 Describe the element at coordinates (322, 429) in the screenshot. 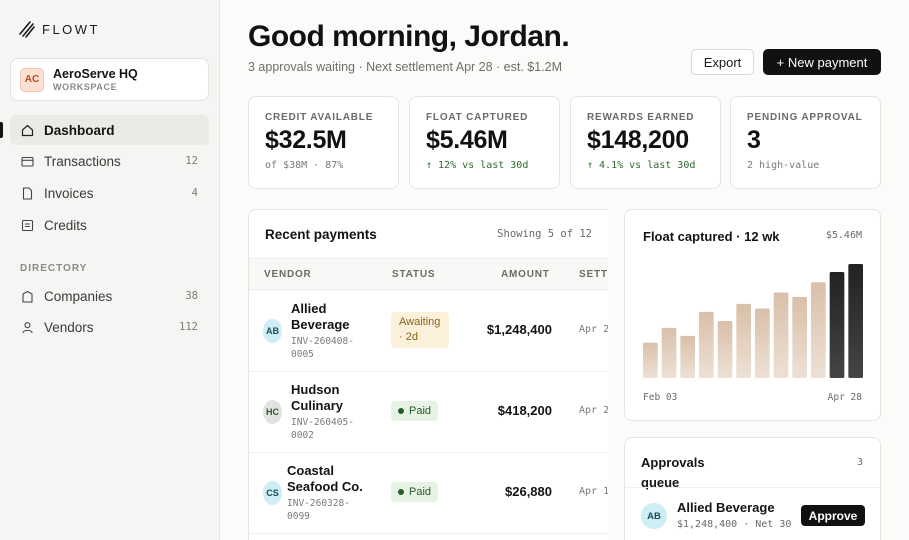

I see `invoice-number: INV-260405-0002` at that location.